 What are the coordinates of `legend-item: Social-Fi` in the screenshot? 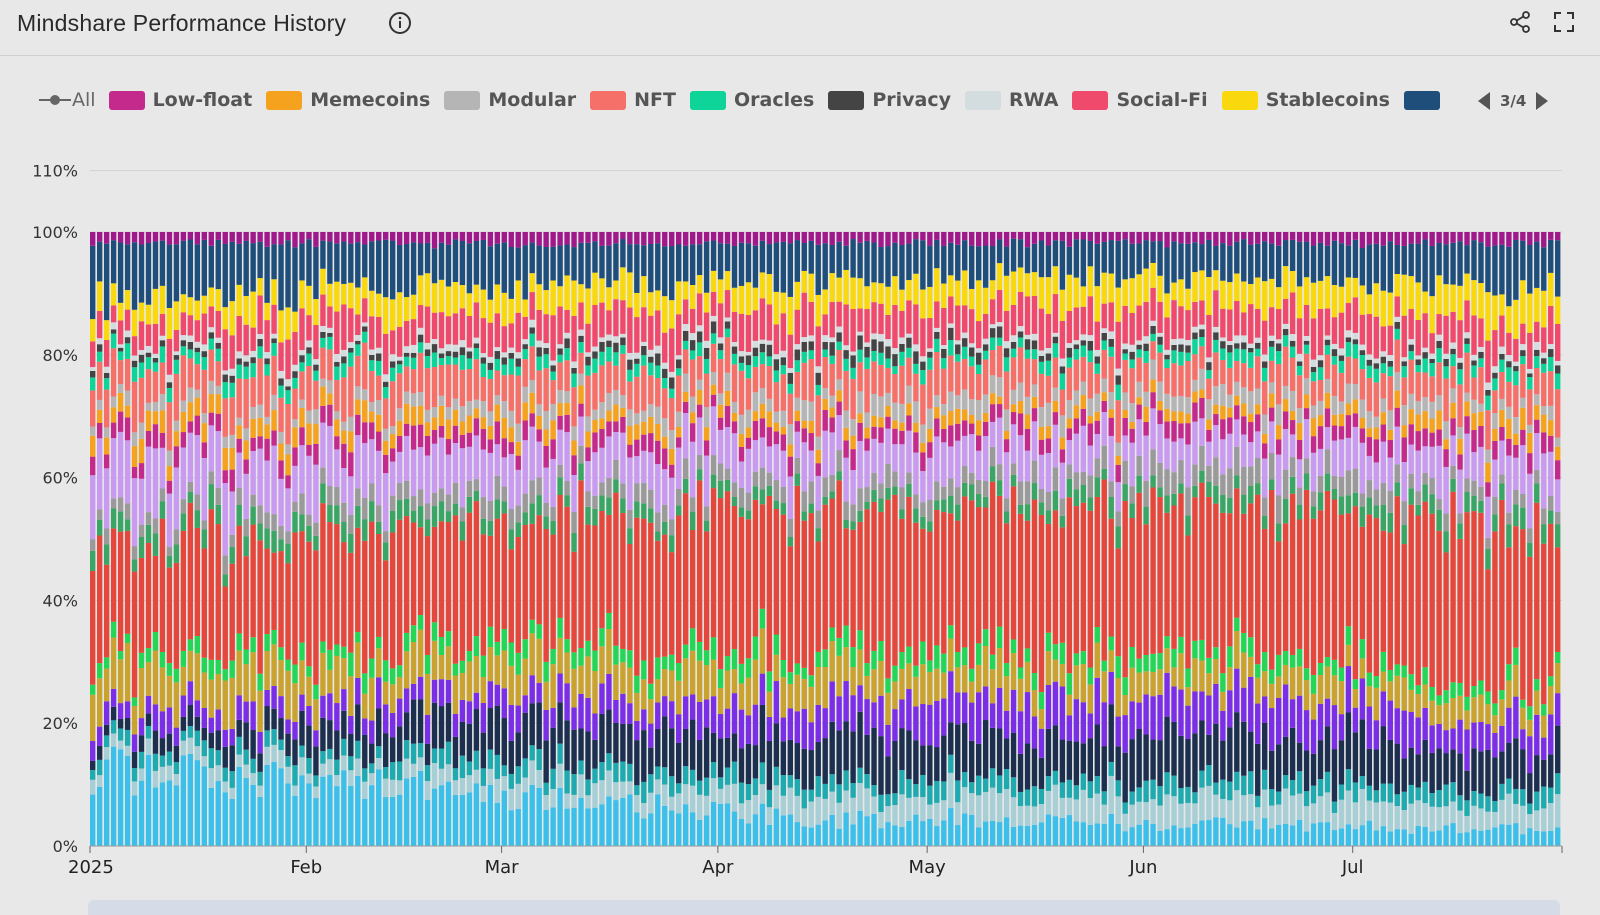 It's located at (1140, 100).